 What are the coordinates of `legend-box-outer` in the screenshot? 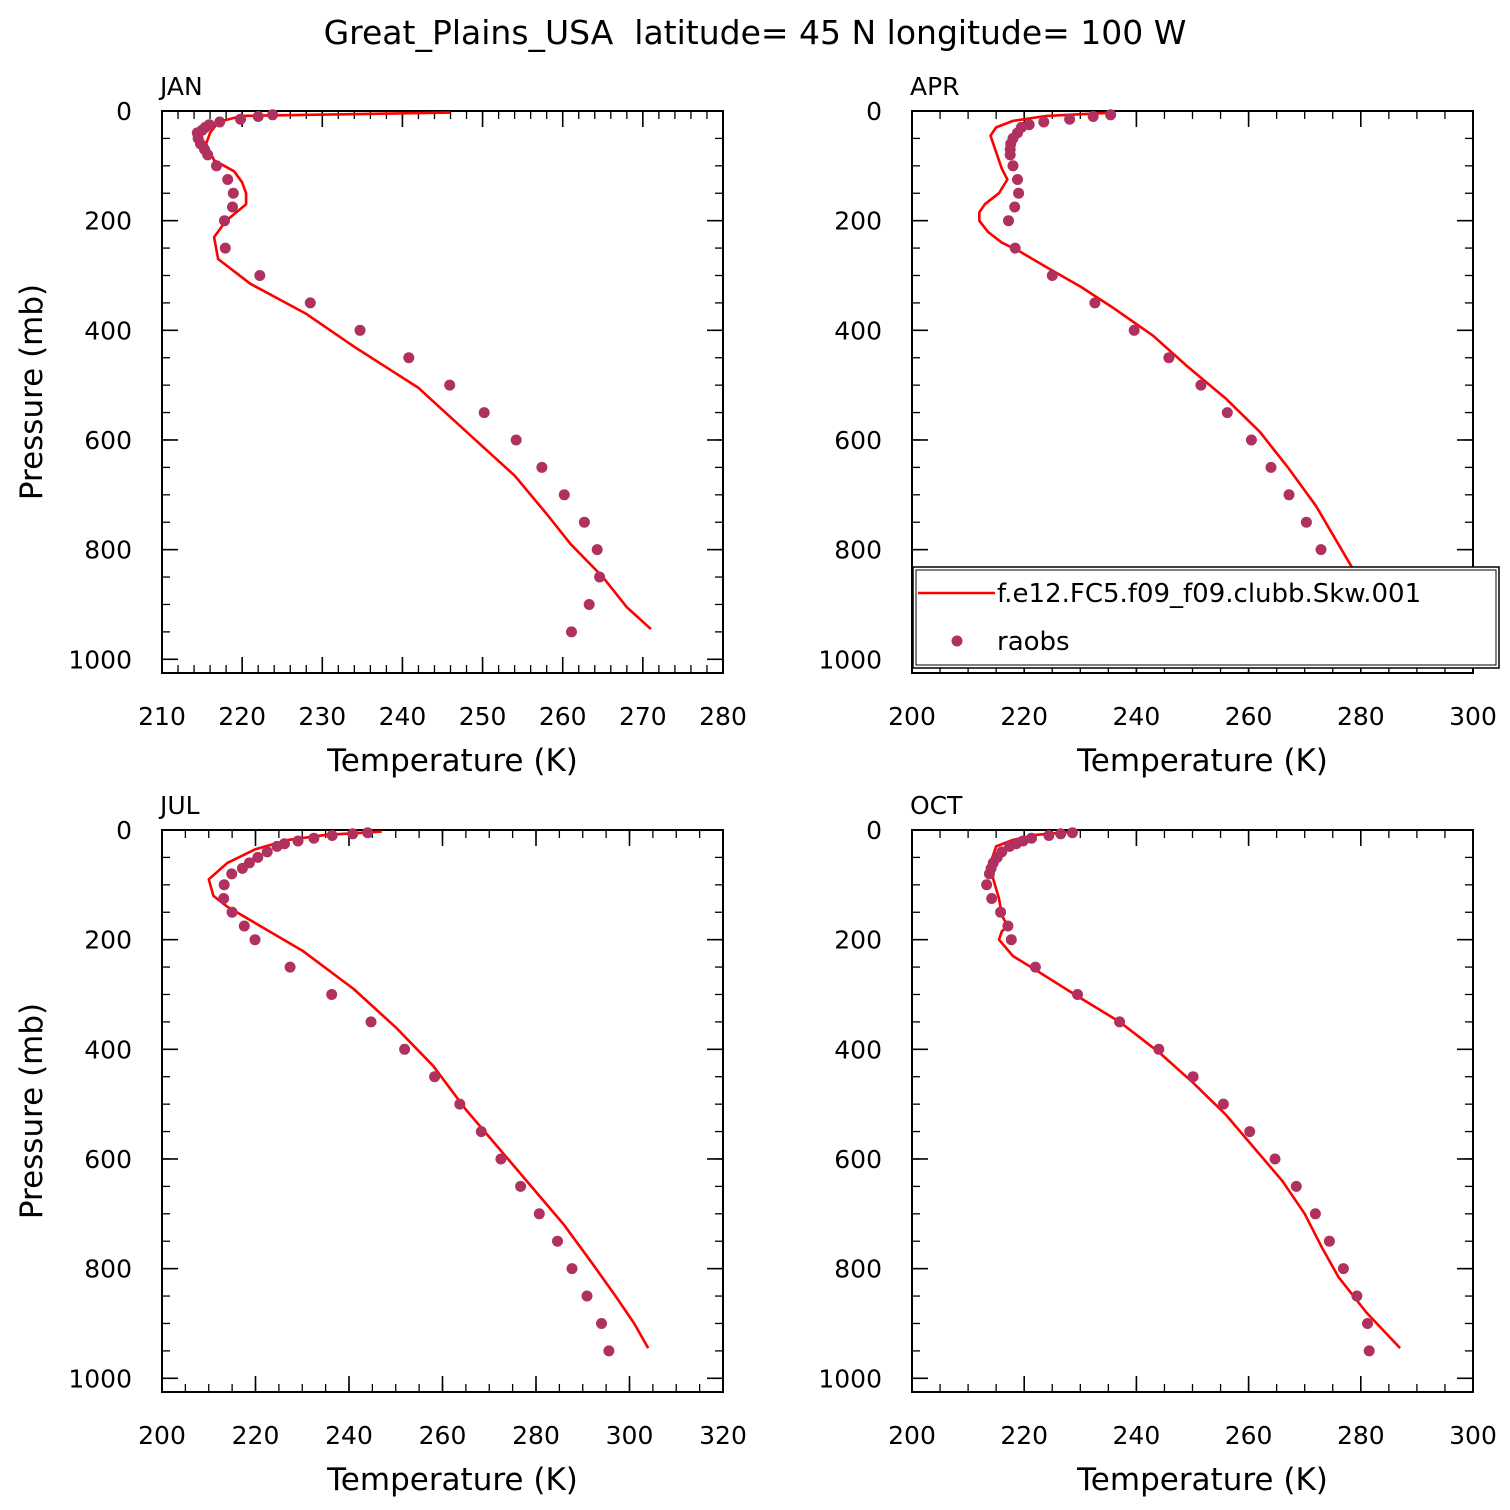 It's located at (1206, 617).